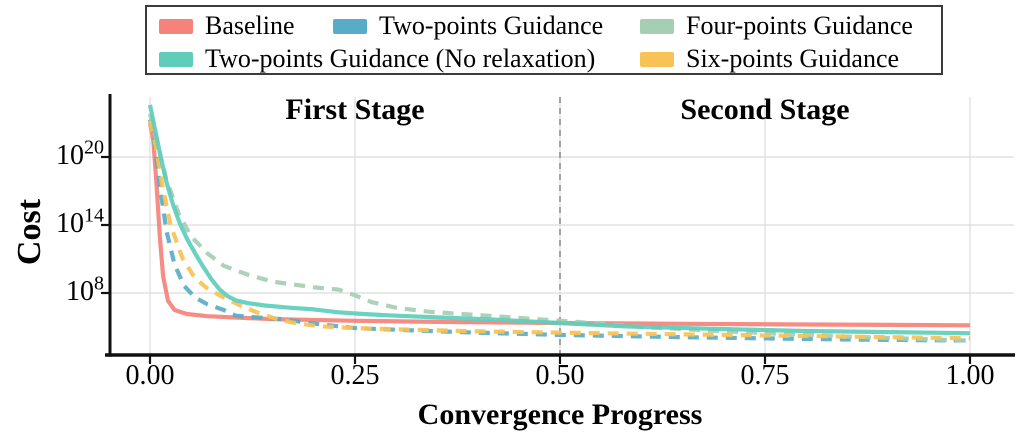  Describe the element at coordinates (400, 58) in the screenshot. I see `legend-label: Two-points Guidance (No relaxation)` at that location.